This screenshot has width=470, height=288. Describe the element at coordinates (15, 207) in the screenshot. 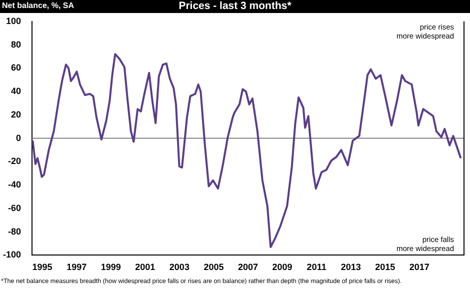

I see `y-tick-label: -60` at that location.